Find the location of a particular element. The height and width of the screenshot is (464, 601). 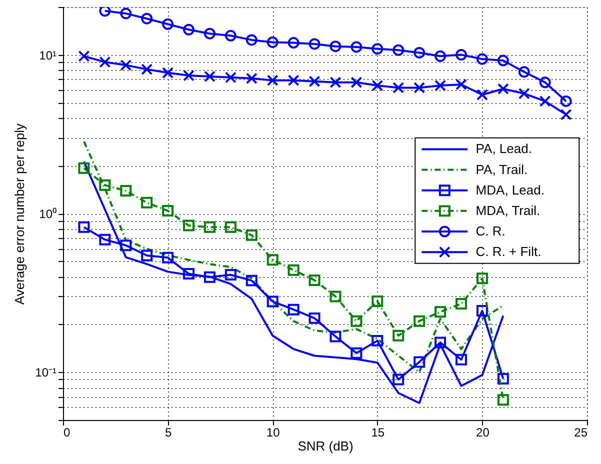

legend-label: MDA, Trail. is located at coordinates (508, 210).